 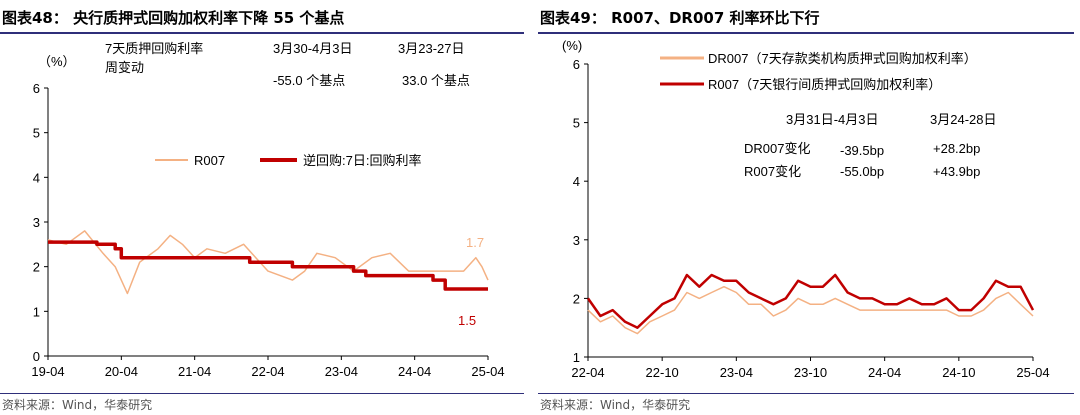 What do you see at coordinates (194, 371) in the screenshot?
I see `x-tick-label: 21-04` at bounding box center [194, 371].